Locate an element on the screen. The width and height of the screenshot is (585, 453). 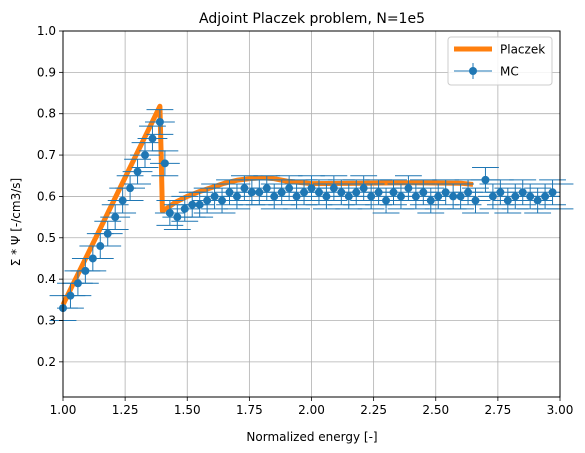
x-tick-label: 3.00 is located at coordinates (560, 410).